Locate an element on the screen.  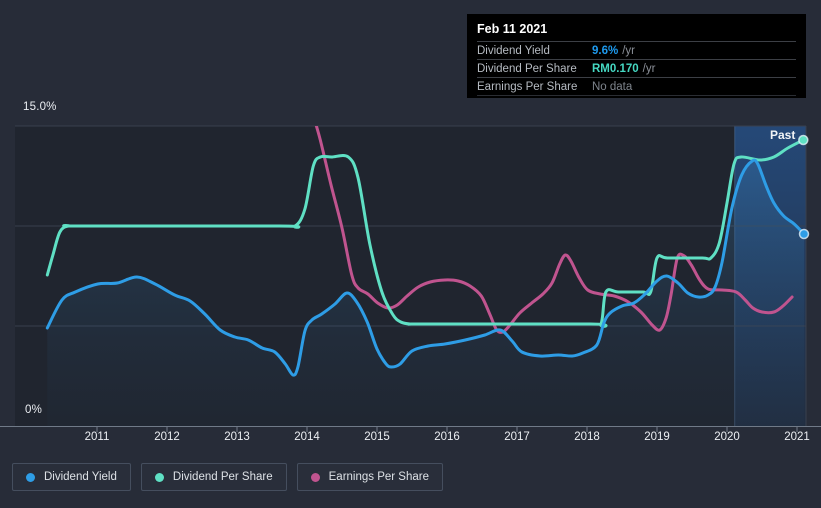
tooltip-label: Earnings Per Share is located at coordinates (527, 86).